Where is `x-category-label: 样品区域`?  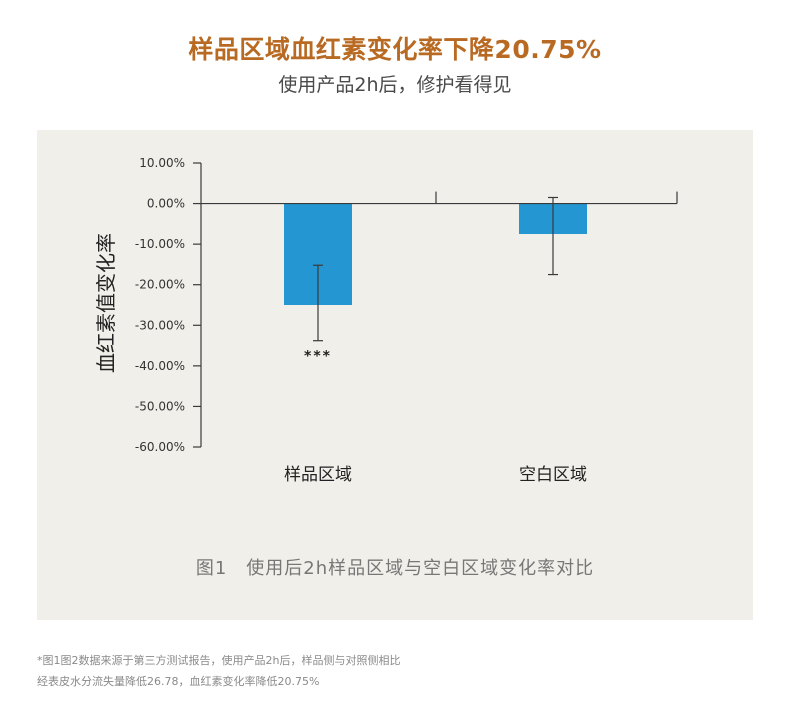 x-category-label: 样品区域 is located at coordinates (318, 475).